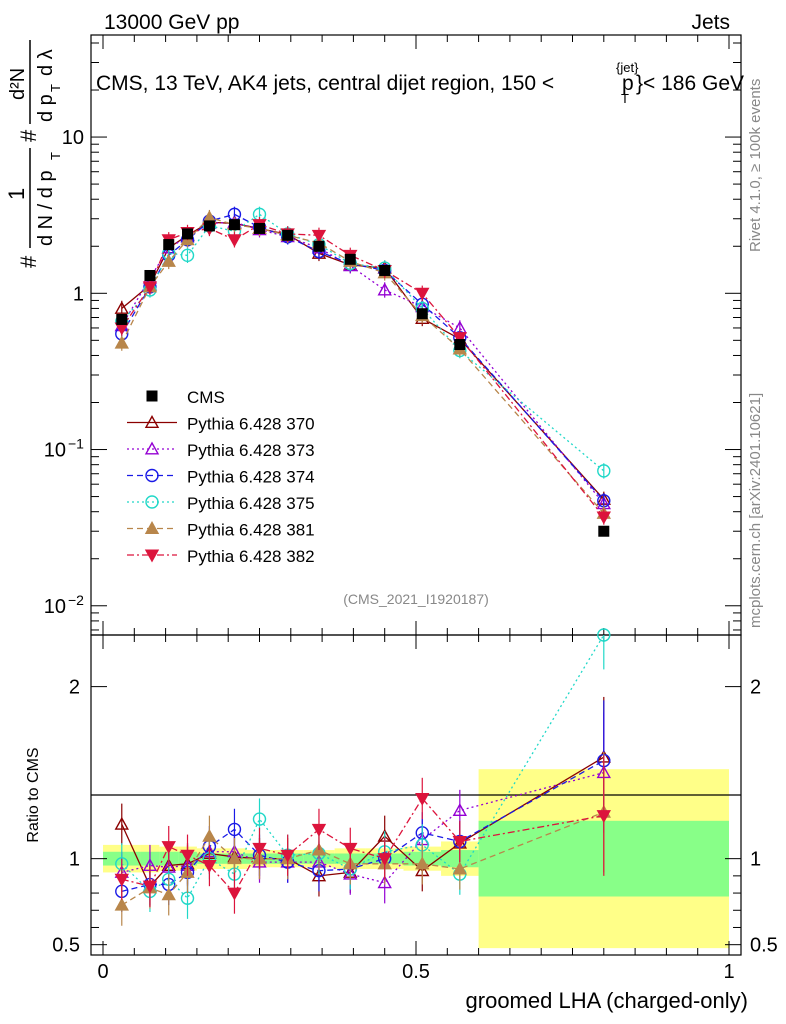  What do you see at coordinates (251, 556) in the screenshot?
I see `legend-label: Pythia 6.428 382` at bounding box center [251, 556].